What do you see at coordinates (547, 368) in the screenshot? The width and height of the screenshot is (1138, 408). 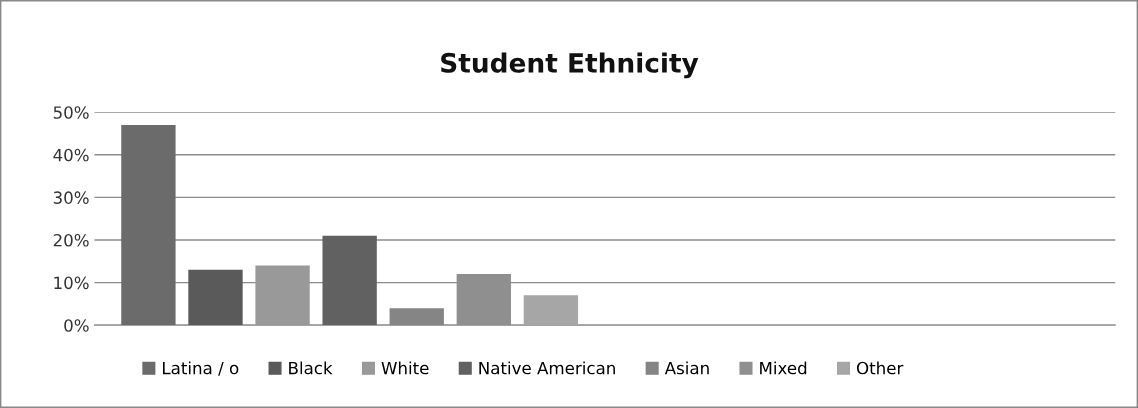 I see `legend-label: Native American` at bounding box center [547, 368].